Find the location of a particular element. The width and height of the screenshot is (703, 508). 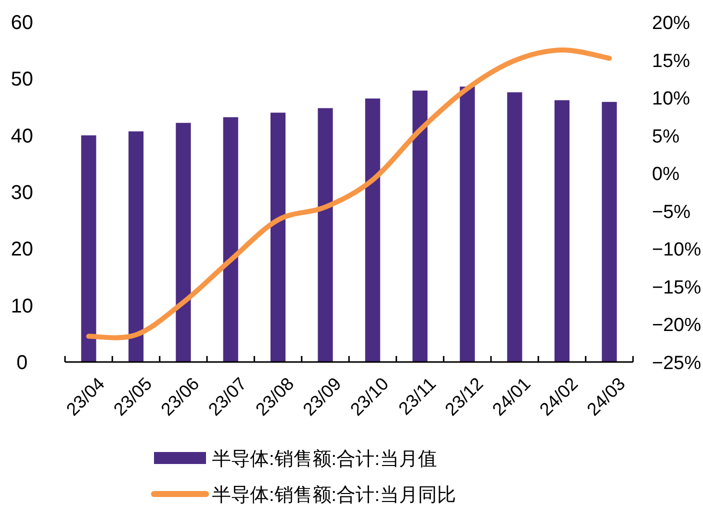

y2-tick-label: 20% is located at coordinates (671, 23).